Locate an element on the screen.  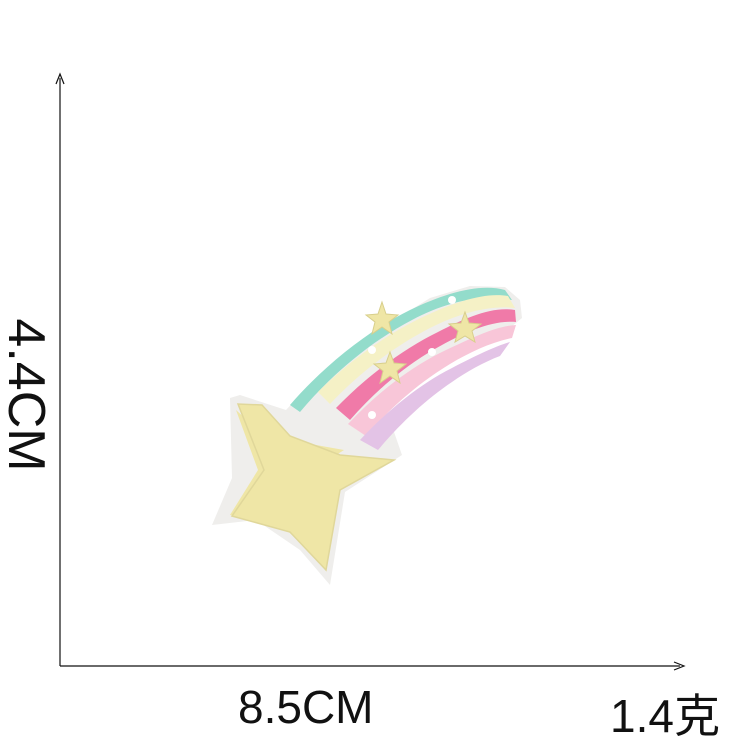
weight-label: 1.4克 is located at coordinates (665, 716).